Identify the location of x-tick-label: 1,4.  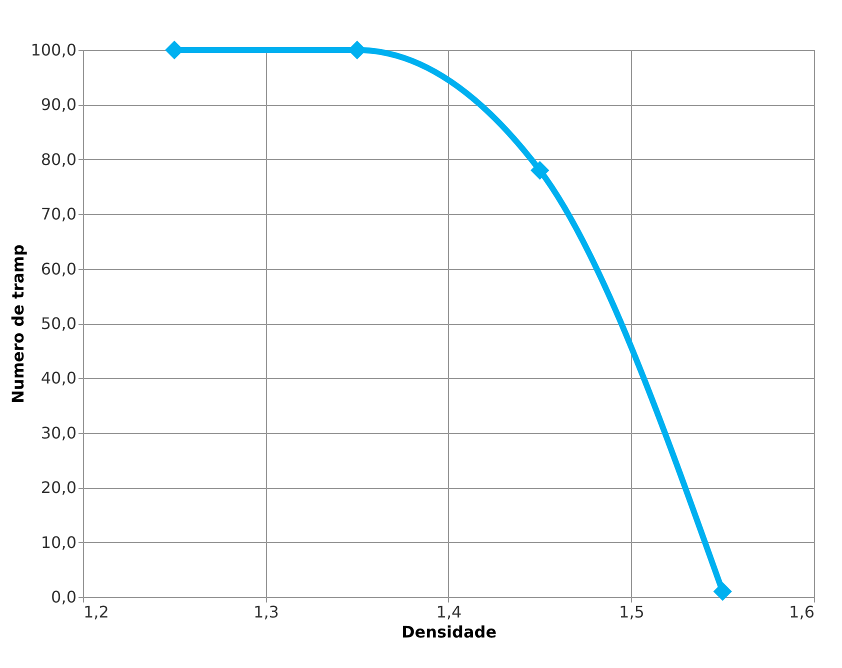
(449, 612).